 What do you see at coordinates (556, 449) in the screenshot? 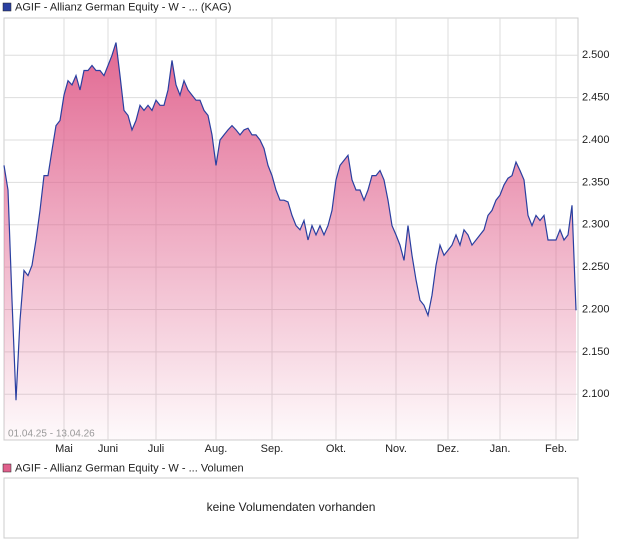
I see `x-tick-label: Feb.` at bounding box center [556, 449].